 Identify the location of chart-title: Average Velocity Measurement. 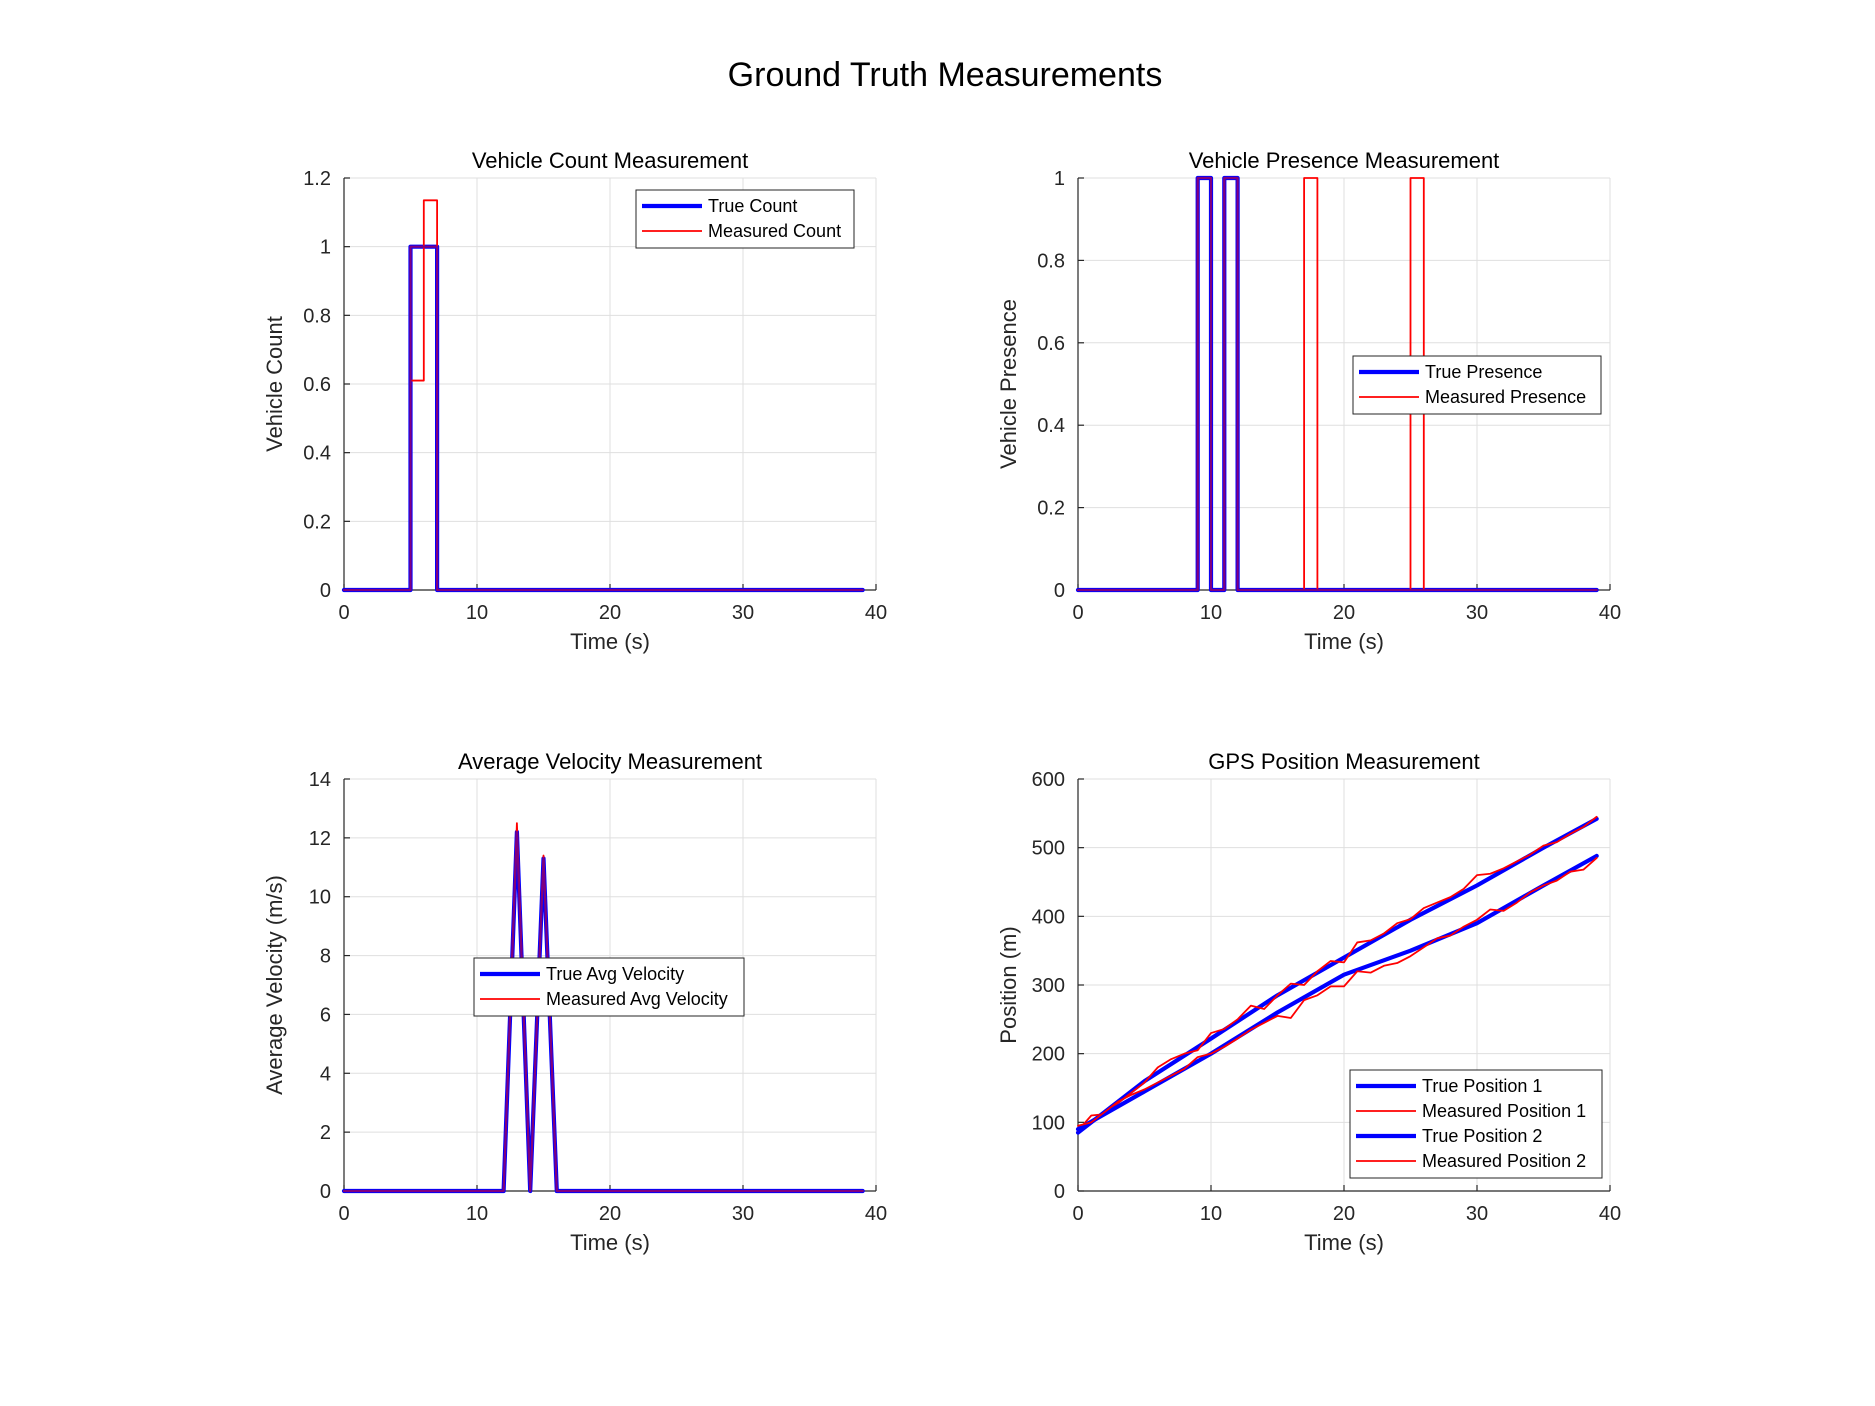
(610, 761).